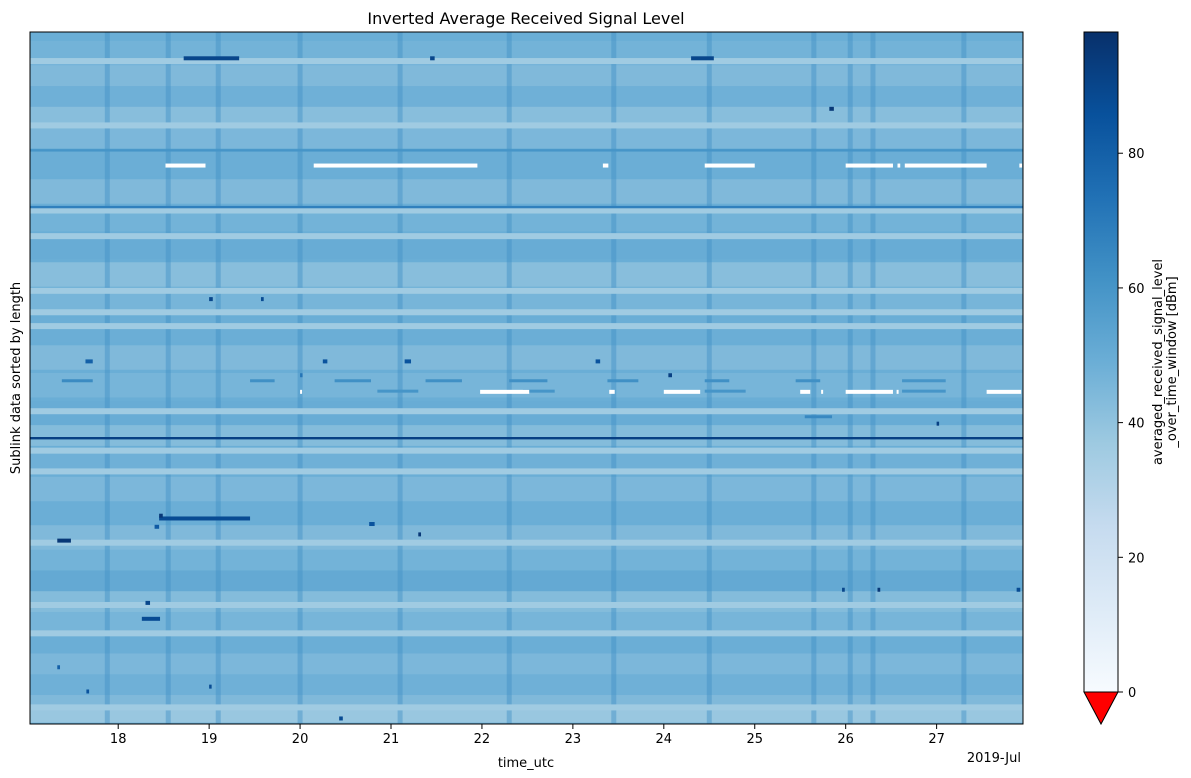 The width and height of the screenshot is (1191, 778). Describe the element at coordinates (1101, 362) in the screenshot. I see `colorbar-gradient` at that location.